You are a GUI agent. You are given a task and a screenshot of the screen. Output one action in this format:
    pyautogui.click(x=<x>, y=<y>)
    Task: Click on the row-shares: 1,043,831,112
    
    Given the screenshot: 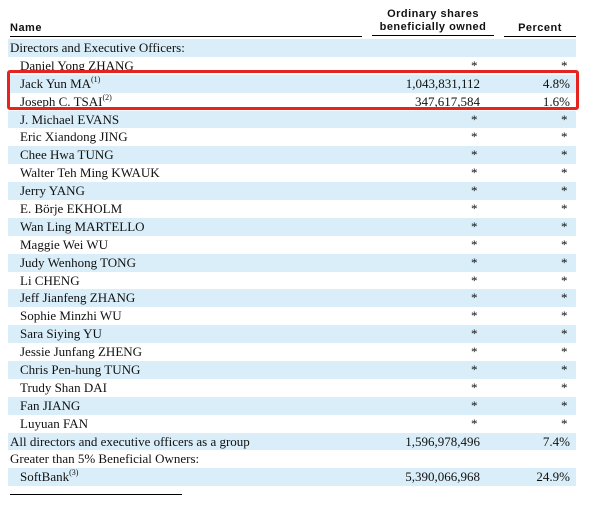 What is the action you would take?
    pyautogui.click(x=442, y=83)
    